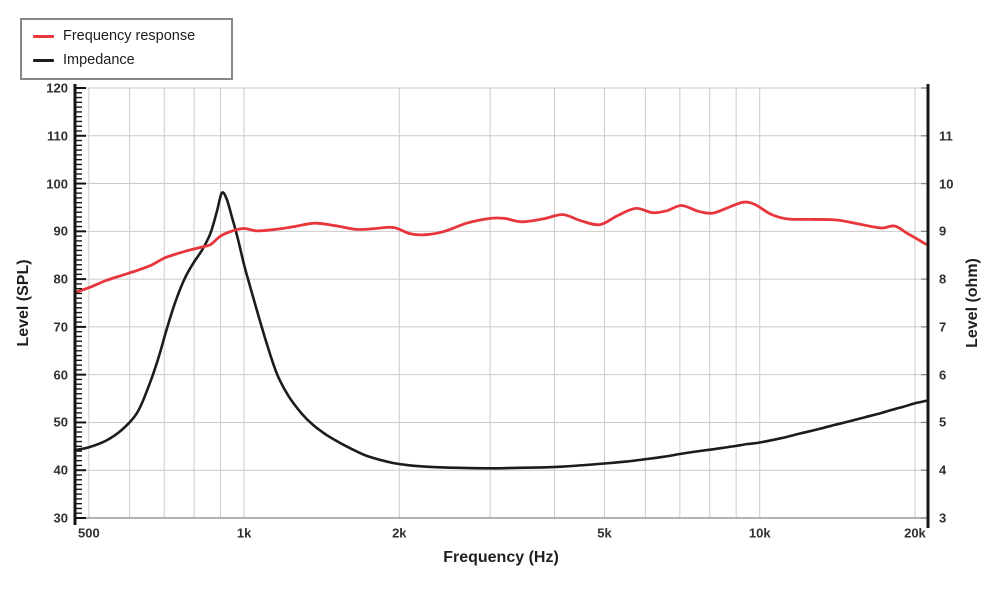 The height and width of the screenshot is (600, 1000). Describe the element at coordinates (43, 36) in the screenshot. I see `frequency-response-line-swatch` at that location.